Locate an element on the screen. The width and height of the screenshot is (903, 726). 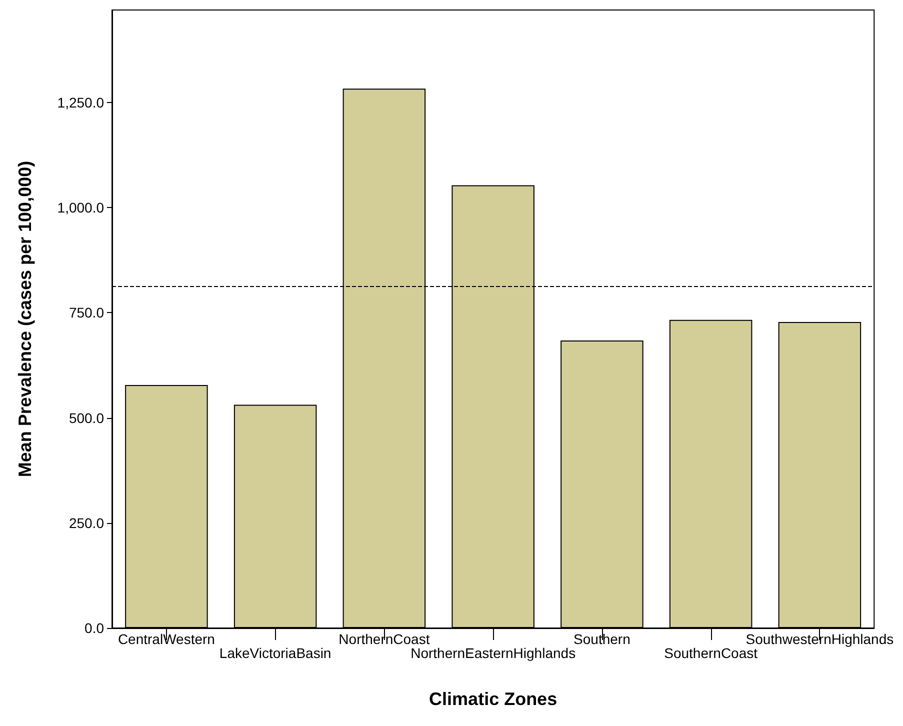
y-tick-label: 1,000.0 is located at coordinates (80, 208).